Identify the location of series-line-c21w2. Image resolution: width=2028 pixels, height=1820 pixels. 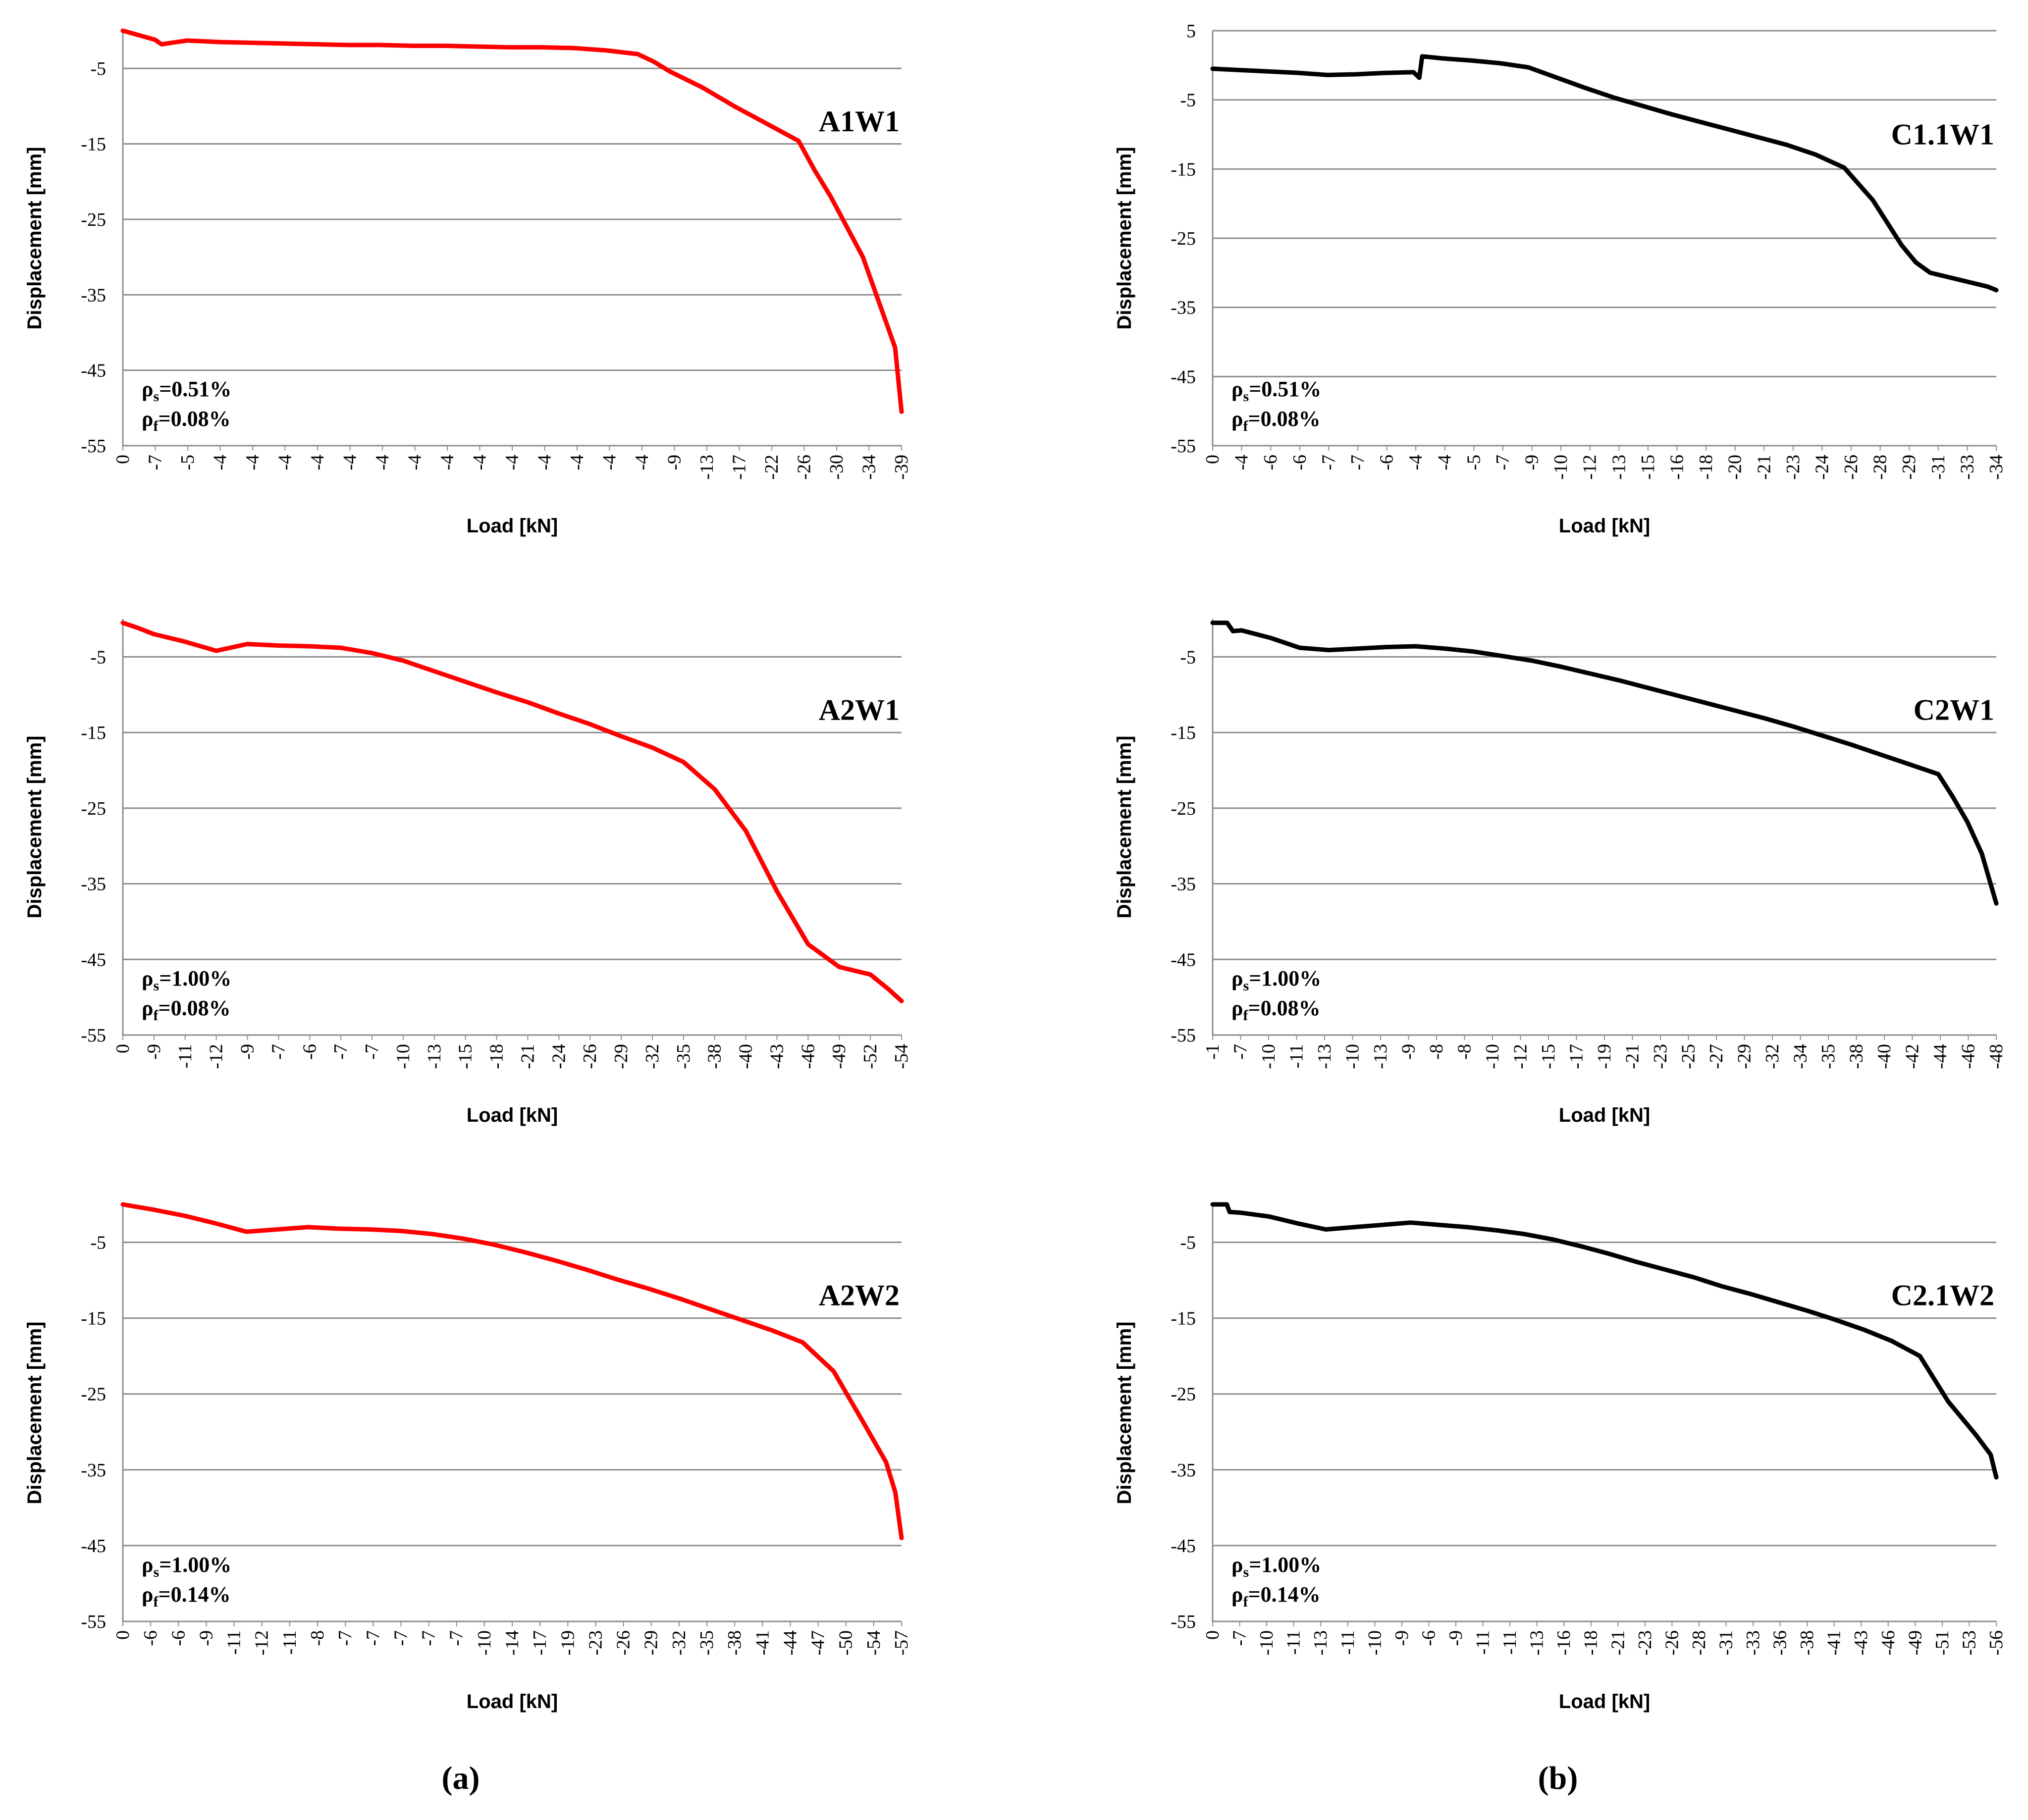
(1605, 1341).